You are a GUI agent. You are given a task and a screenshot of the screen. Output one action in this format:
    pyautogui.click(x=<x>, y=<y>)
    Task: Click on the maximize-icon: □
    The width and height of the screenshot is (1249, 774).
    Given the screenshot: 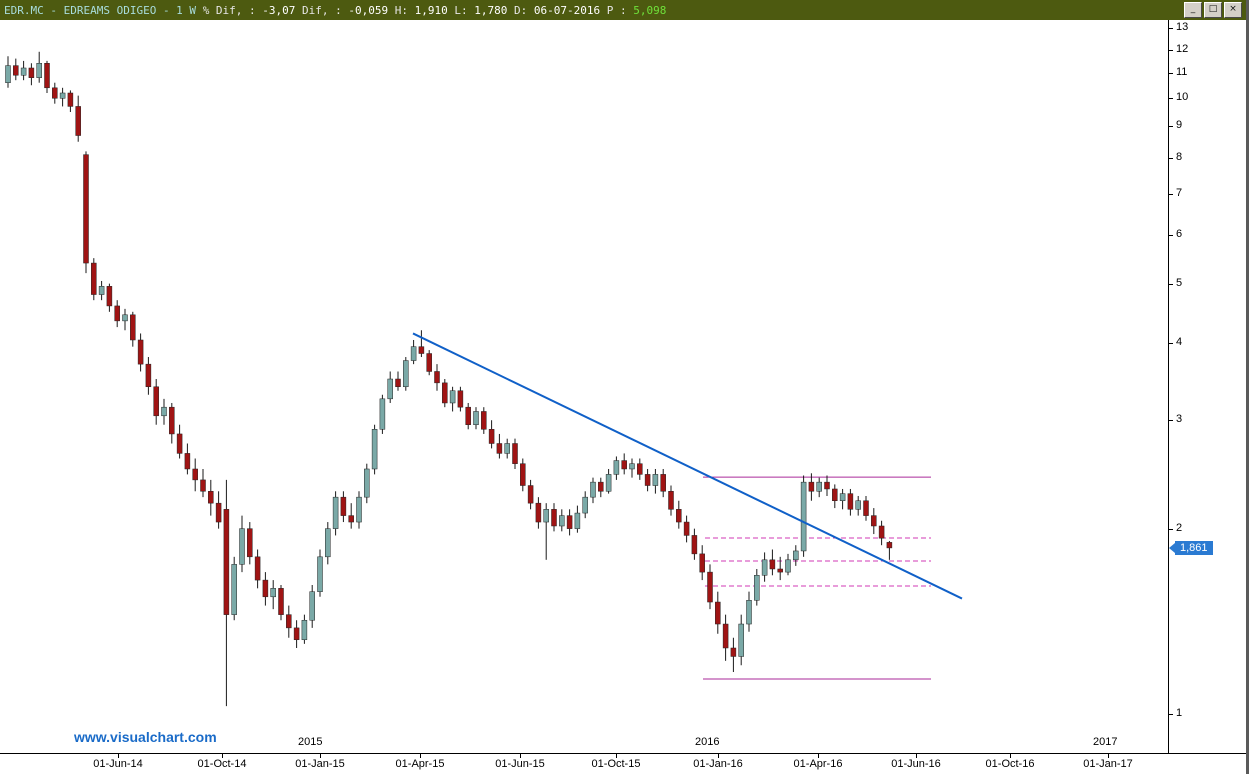 What is the action you would take?
    pyautogui.click(x=1213, y=10)
    